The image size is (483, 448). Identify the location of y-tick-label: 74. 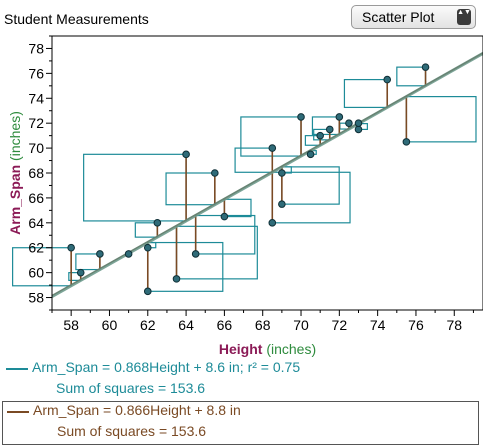
(36, 98).